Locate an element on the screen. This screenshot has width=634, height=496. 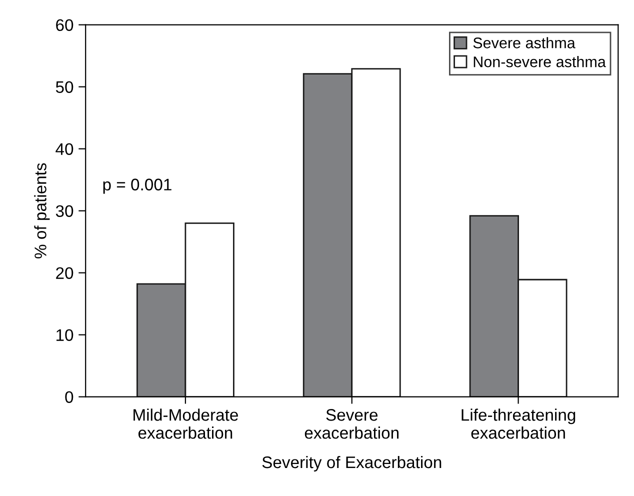
y-tick-label: 40 is located at coordinates (65, 149).